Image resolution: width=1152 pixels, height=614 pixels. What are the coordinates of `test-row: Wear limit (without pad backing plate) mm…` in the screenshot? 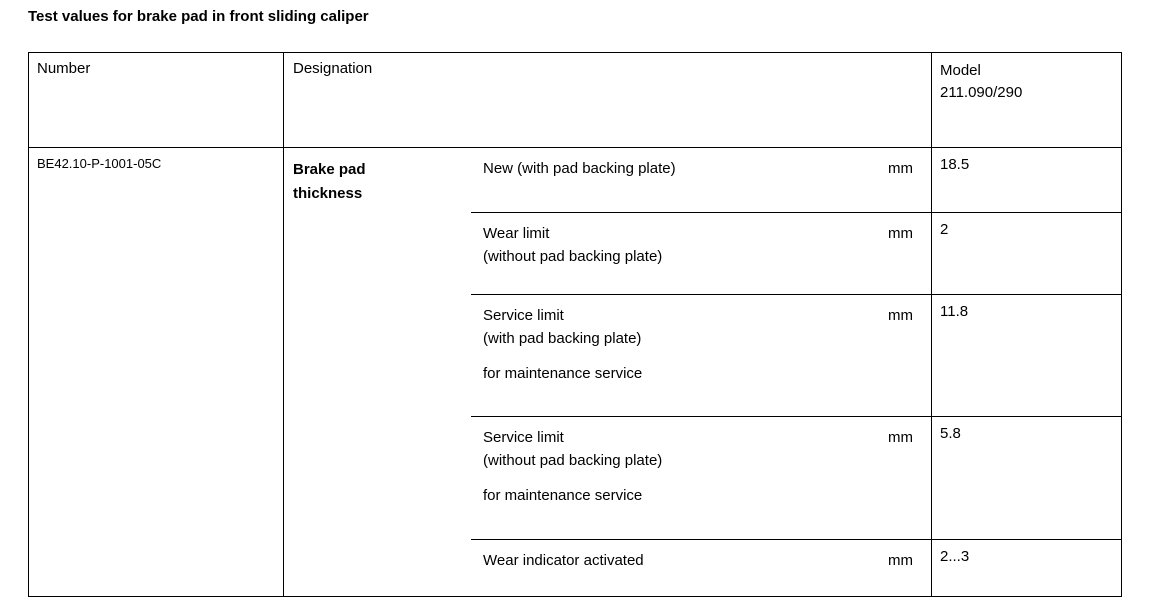 It's located at (796, 254).